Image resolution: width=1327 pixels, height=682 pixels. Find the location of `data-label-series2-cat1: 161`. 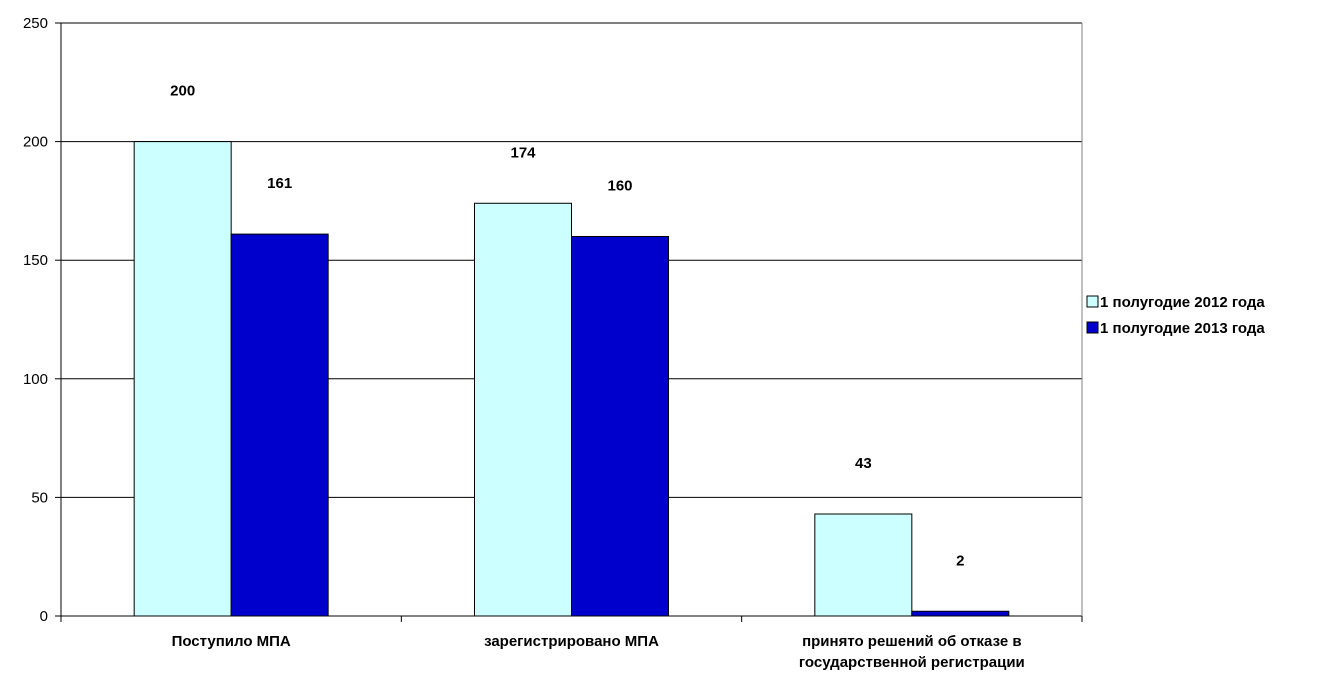

data-label-series2-cat1: 161 is located at coordinates (279, 183).